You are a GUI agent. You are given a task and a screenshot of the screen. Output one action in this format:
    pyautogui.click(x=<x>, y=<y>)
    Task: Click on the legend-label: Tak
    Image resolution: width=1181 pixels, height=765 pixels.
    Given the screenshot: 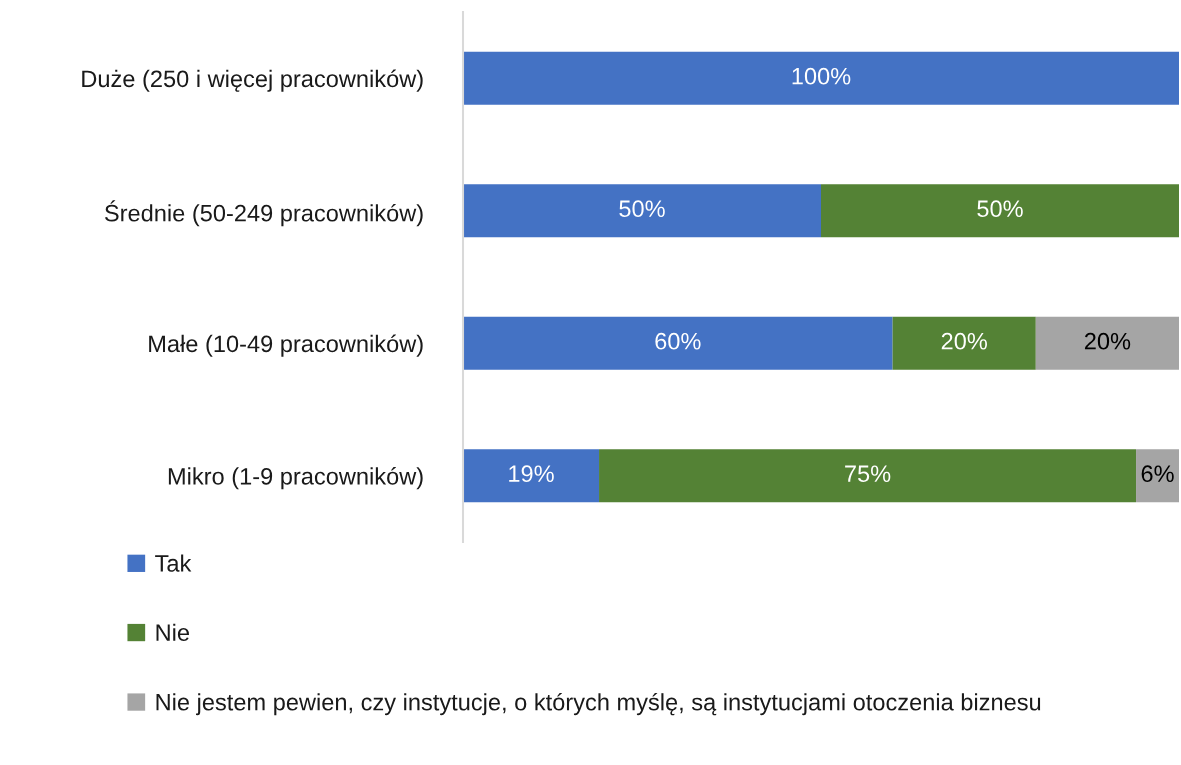 What is the action you would take?
    pyautogui.click(x=173, y=563)
    